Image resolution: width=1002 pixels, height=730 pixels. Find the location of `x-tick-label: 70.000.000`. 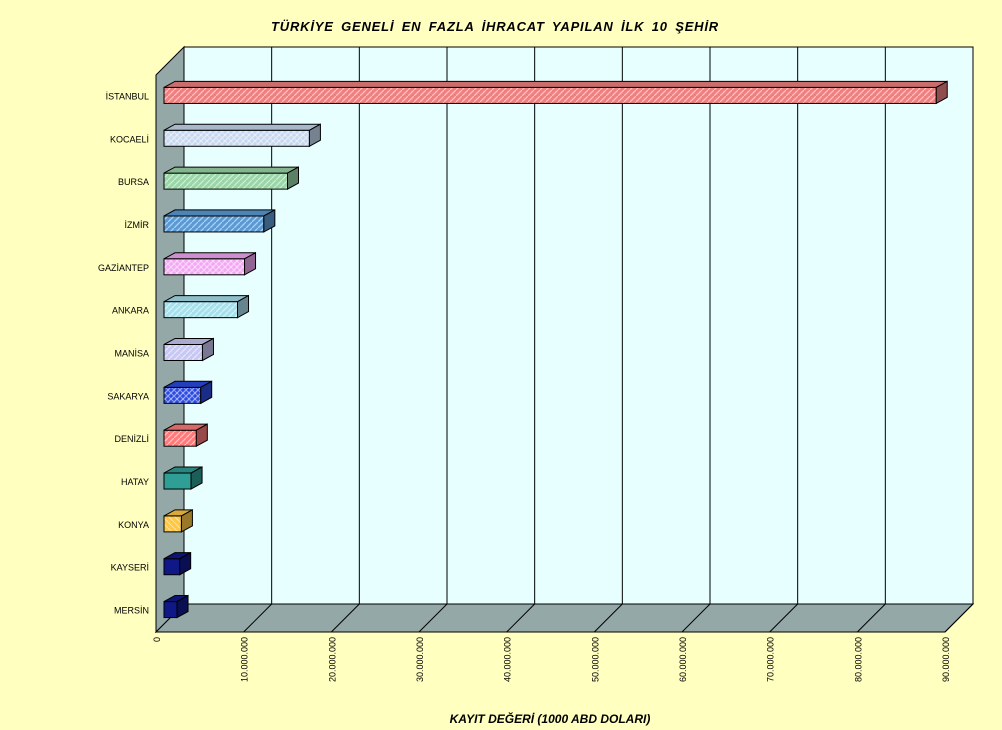

x-tick-label: 70.000.000 is located at coordinates (771, 659).